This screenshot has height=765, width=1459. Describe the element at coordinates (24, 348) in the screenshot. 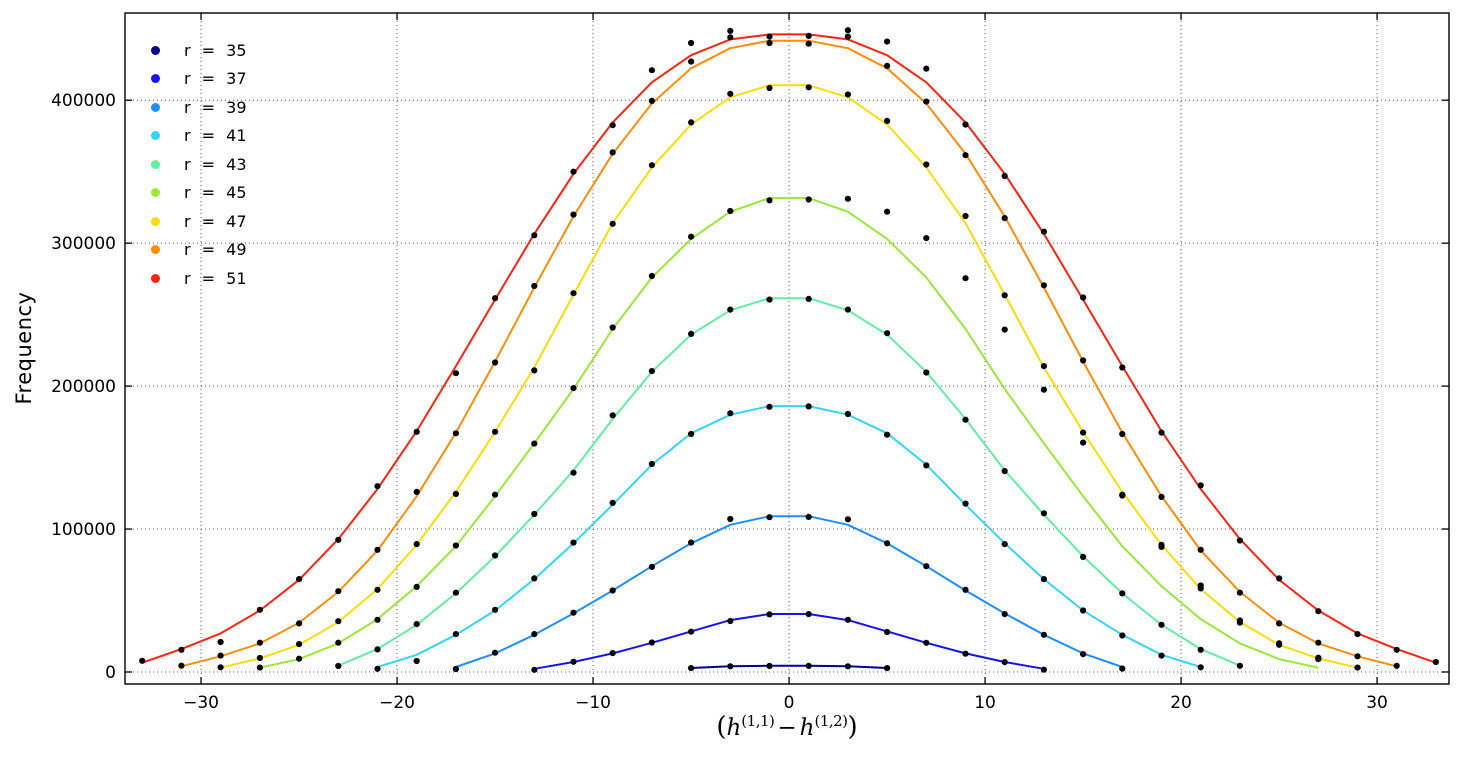

I see `y-axis-label: Frequency` at that location.